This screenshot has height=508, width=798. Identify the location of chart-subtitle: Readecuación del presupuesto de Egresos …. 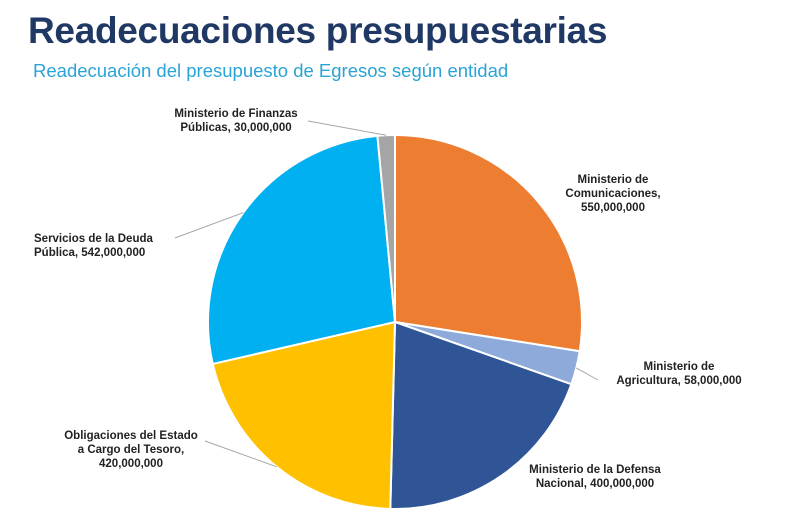
(271, 70).